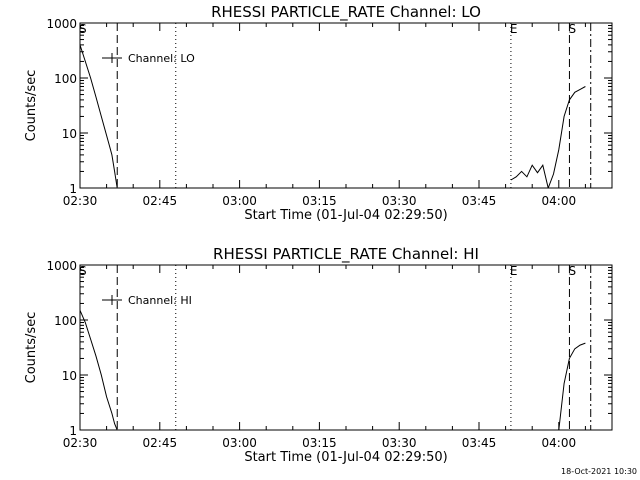  What do you see at coordinates (160, 300) in the screenshot?
I see `legend-label: Channel: HI` at bounding box center [160, 300].